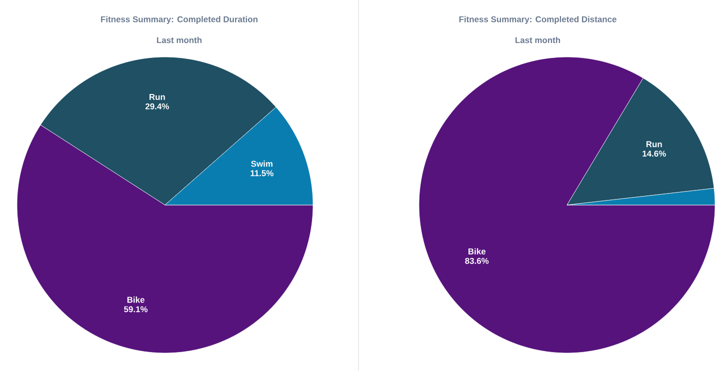  What do you see at coordinates (136, 309) in the screenshot?
I see `data-label: 59.1%` at bounding box center [136, 309].